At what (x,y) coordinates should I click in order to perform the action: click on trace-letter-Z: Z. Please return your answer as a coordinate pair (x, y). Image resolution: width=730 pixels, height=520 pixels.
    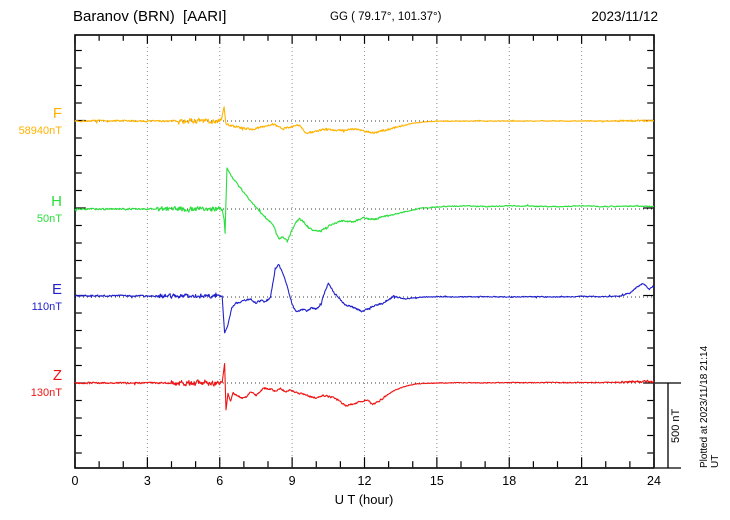
    Looking at the image, I should click on (57, 375).